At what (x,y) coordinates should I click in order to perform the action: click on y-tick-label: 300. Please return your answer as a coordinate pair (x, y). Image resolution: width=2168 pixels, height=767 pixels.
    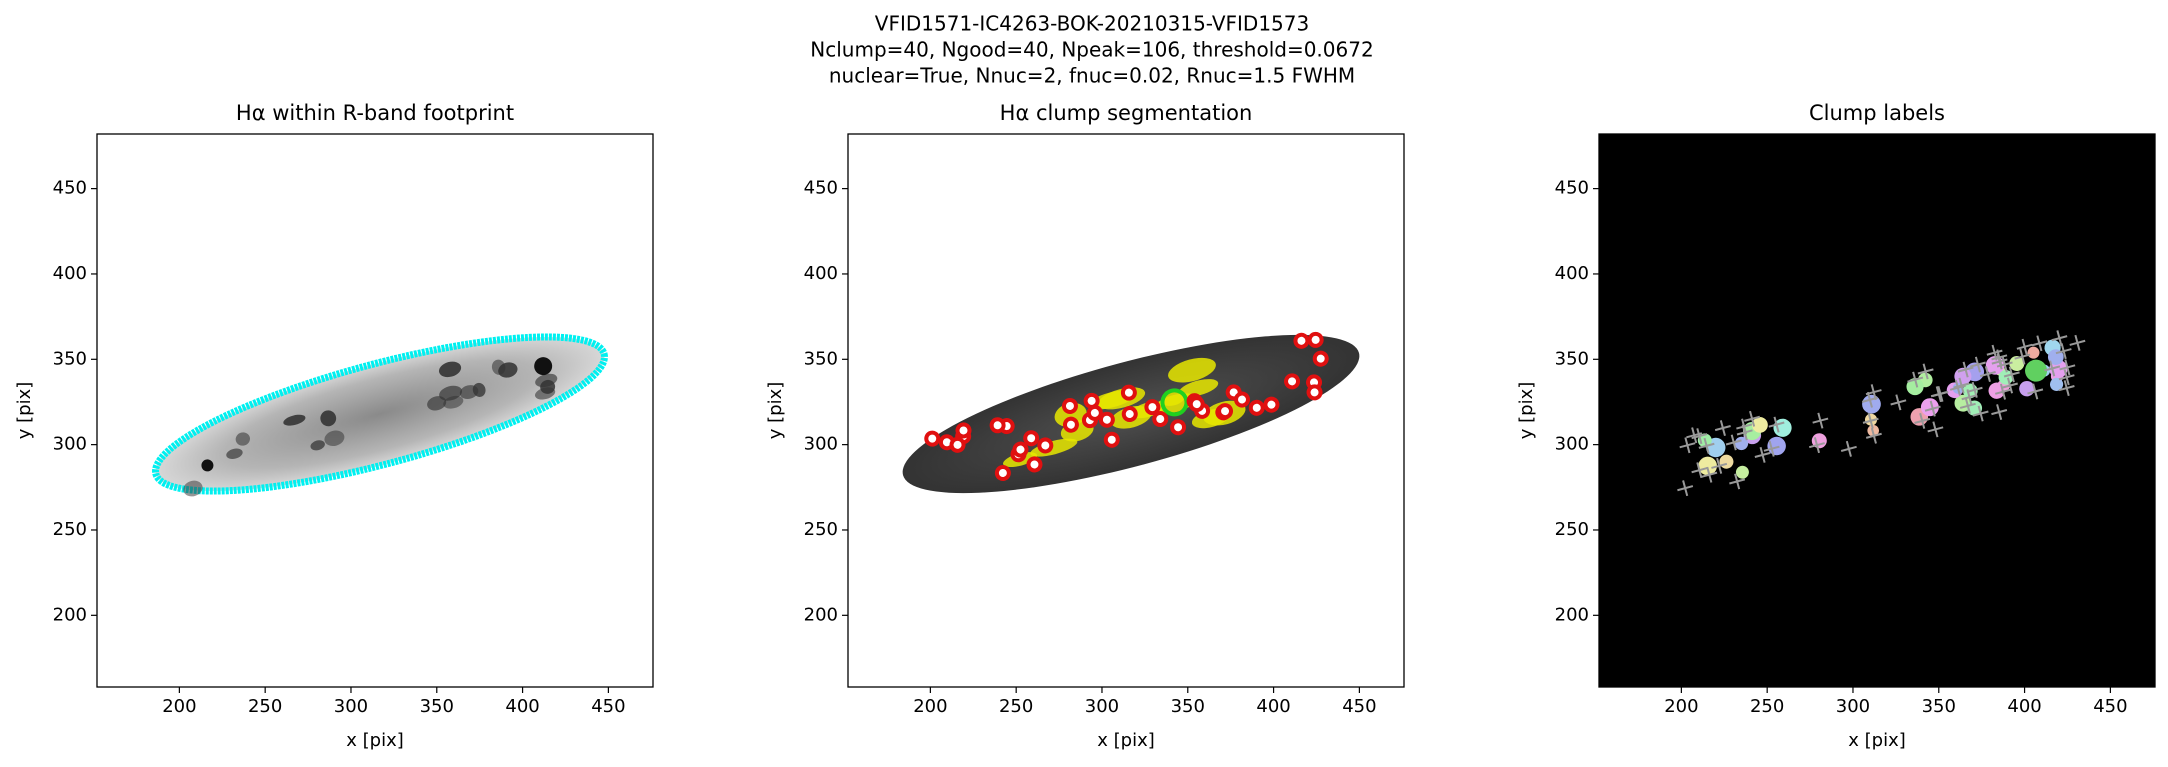
    Looking at the image, I should click on (70, 444).